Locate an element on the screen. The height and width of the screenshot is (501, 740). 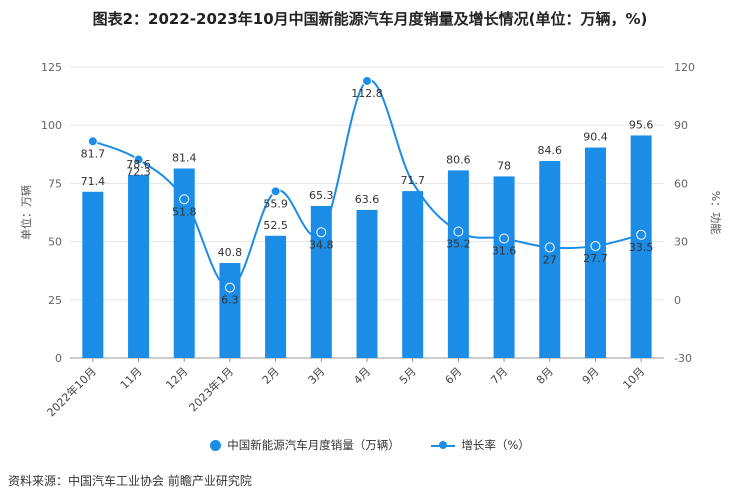
y-right-axis-title: %：功能 is located at coordinates (716, 212).